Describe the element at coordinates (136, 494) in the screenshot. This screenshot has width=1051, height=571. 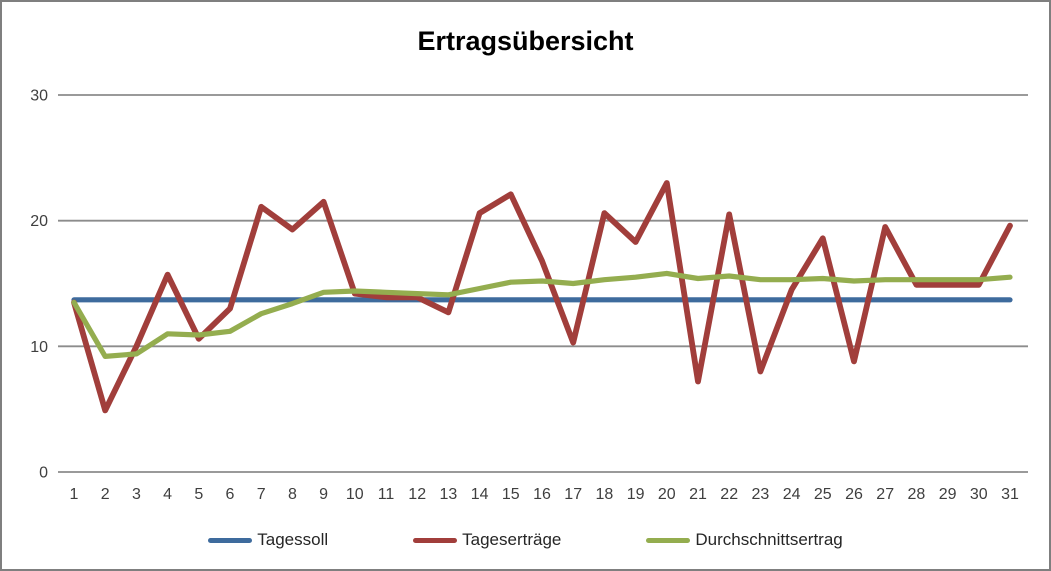
I see `x-axis-tick-label: 3` at that location.